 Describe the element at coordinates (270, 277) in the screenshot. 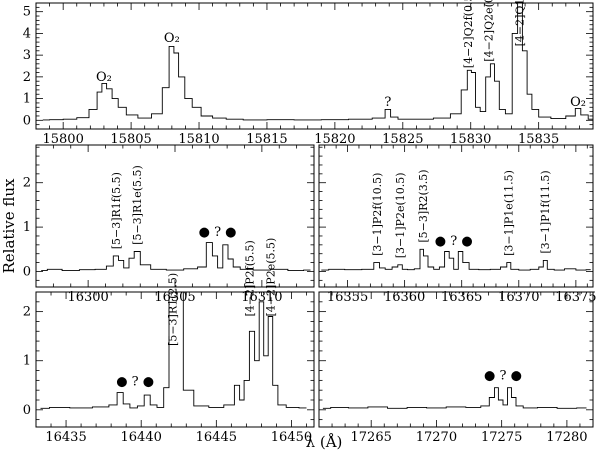

I see `line-id-label: [4−2]P2e(5.5)` at that location.